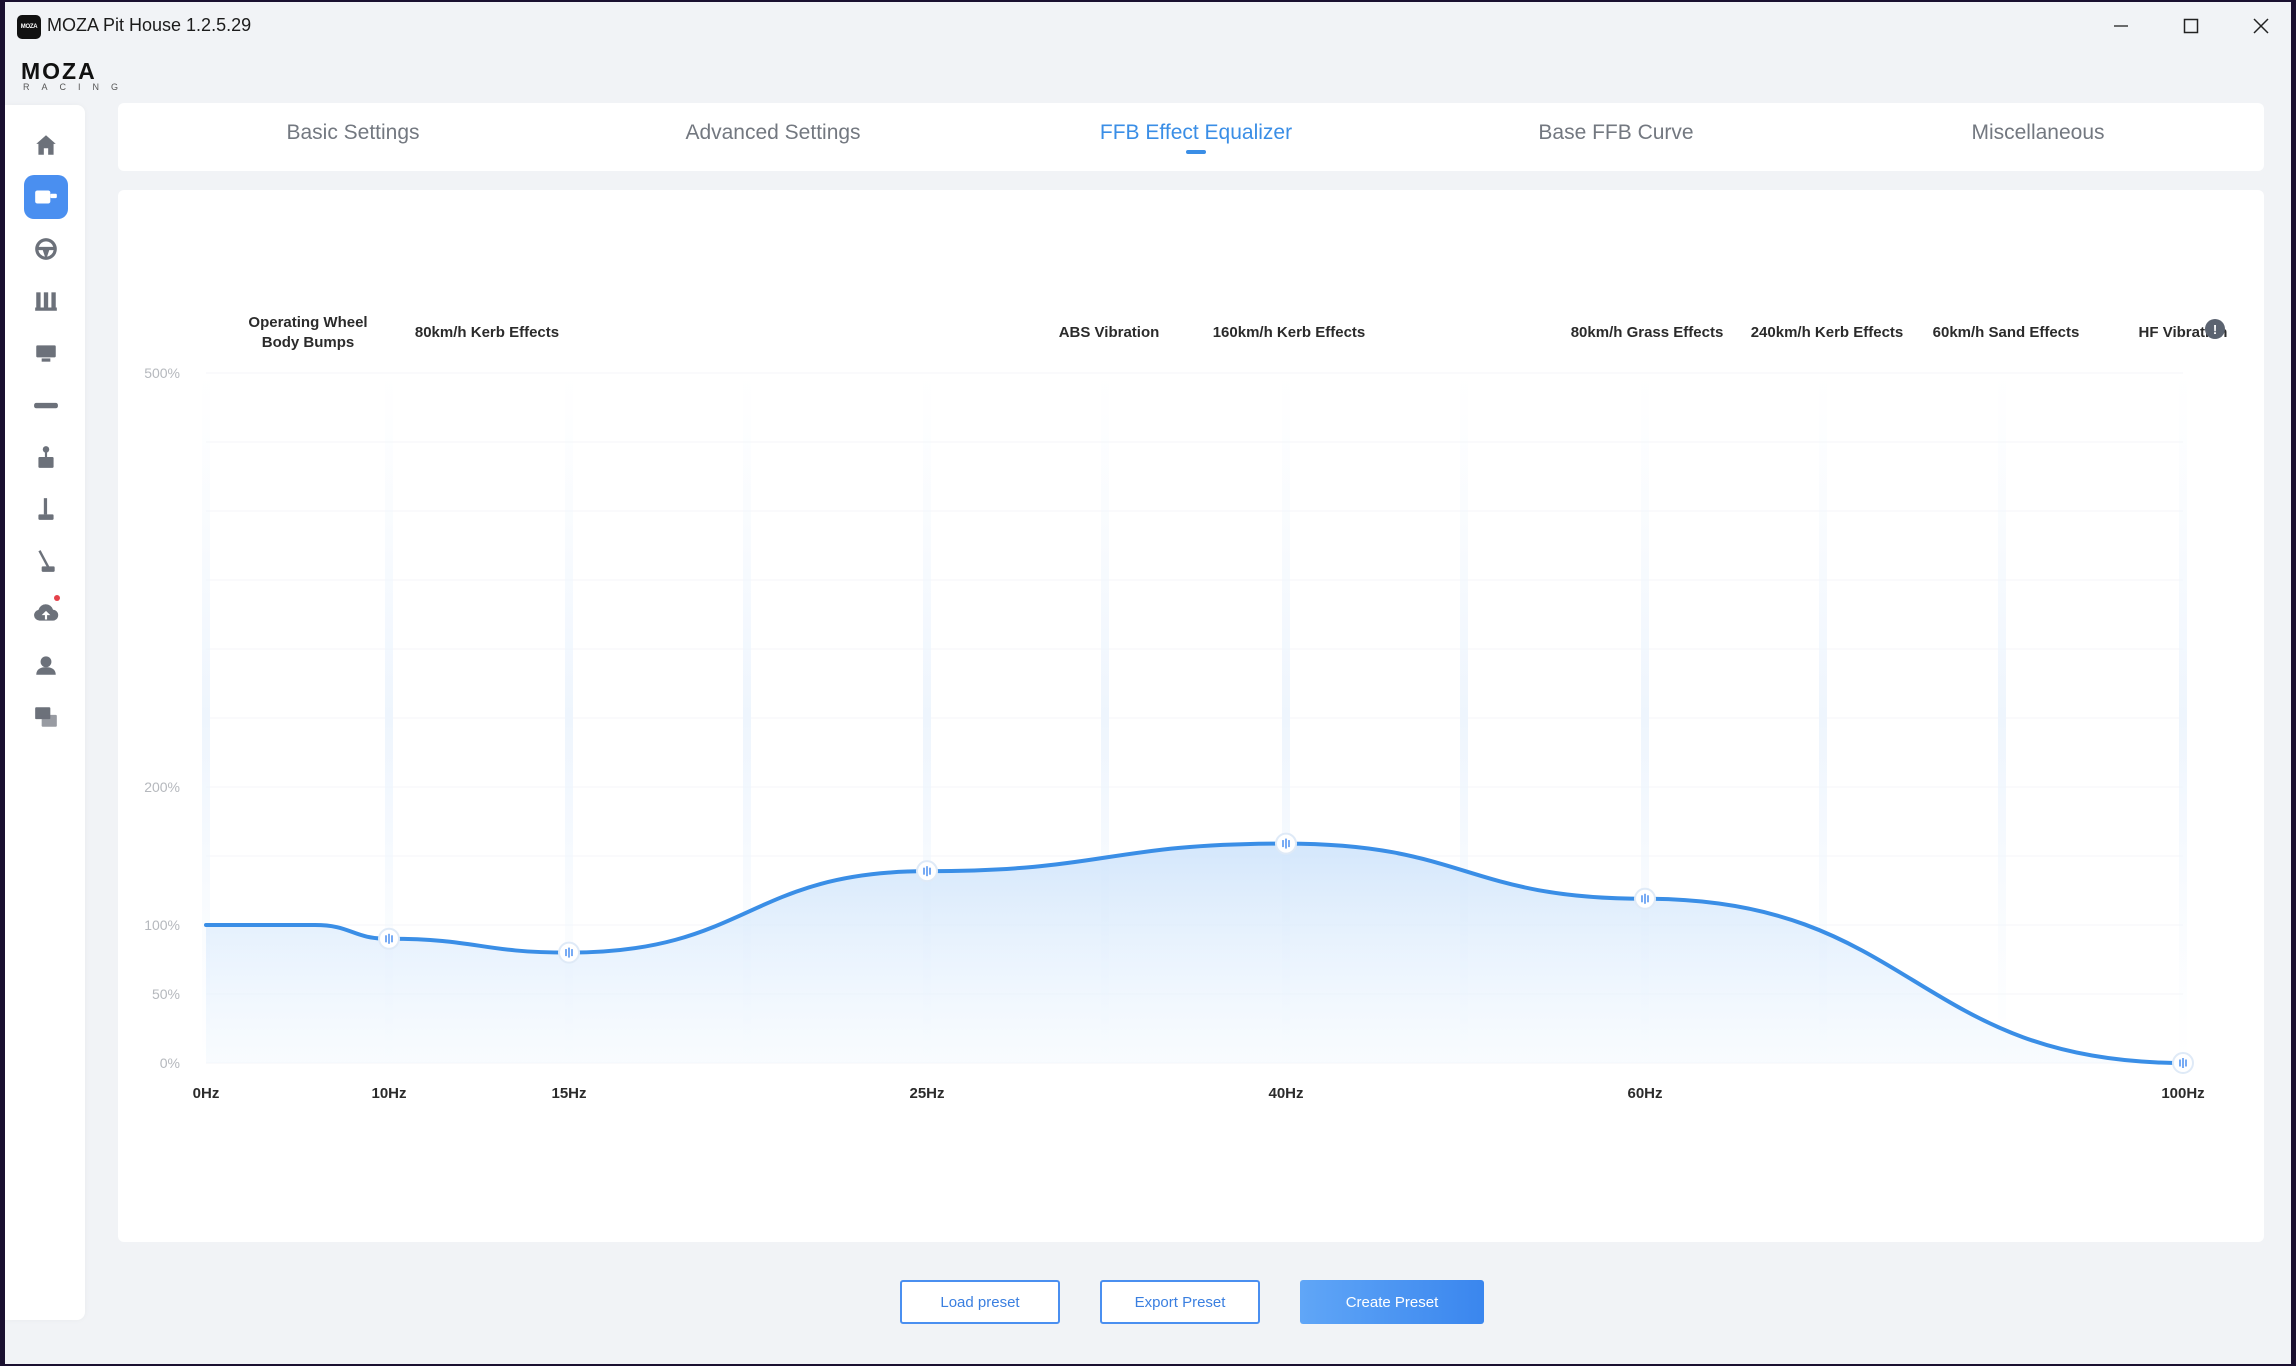 The image size is (2296, 1366). I want to click on sidebar-item-dashboard, so click(46, 353).